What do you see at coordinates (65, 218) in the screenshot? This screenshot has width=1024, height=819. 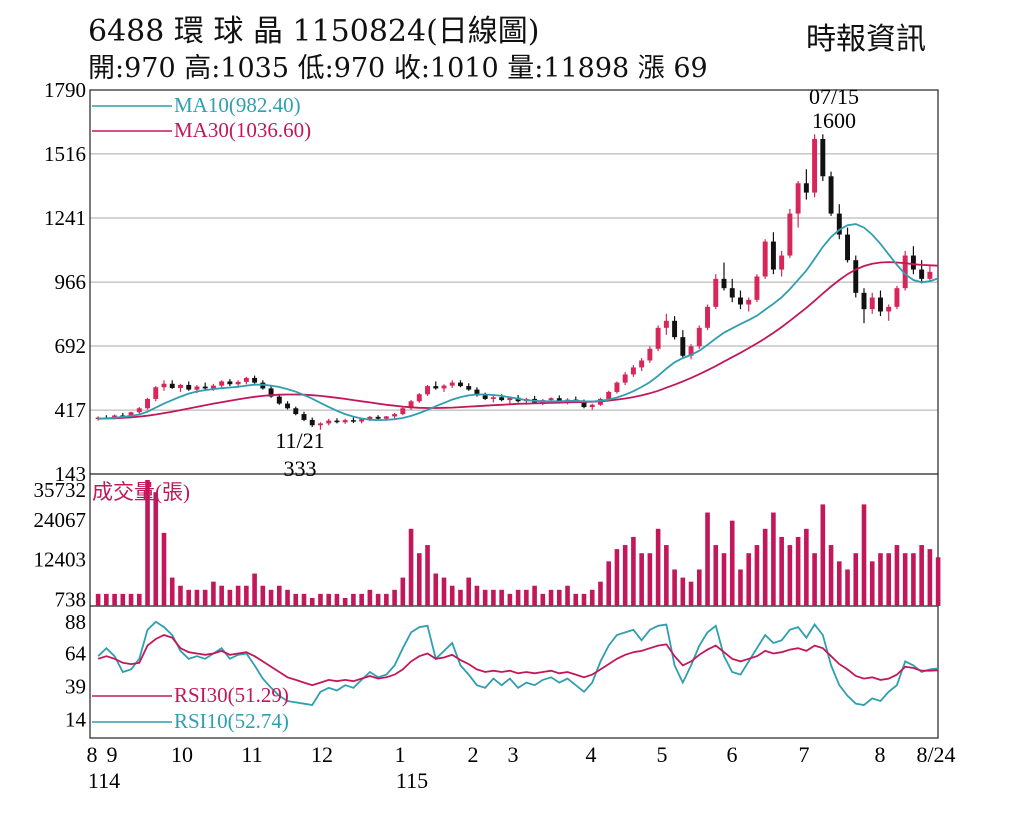 I see `price-y-tick-label: 1241` at bounding box center [65, 218].